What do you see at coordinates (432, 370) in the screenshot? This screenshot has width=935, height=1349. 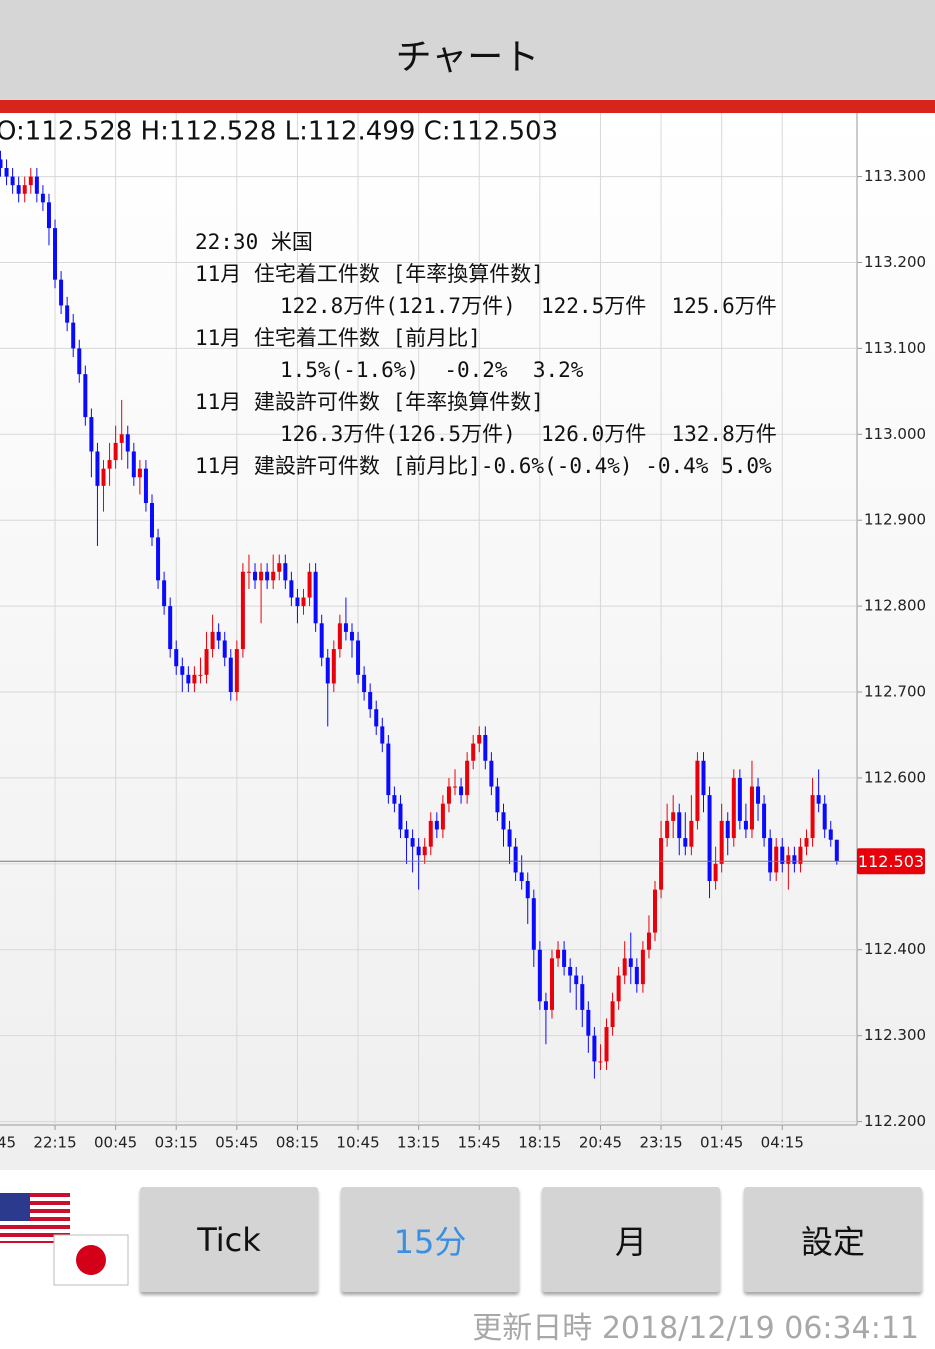 I see `annotation-result: 1.5%(-1.6%) -0.2% 3.2%` at bounding box center [432, 370].